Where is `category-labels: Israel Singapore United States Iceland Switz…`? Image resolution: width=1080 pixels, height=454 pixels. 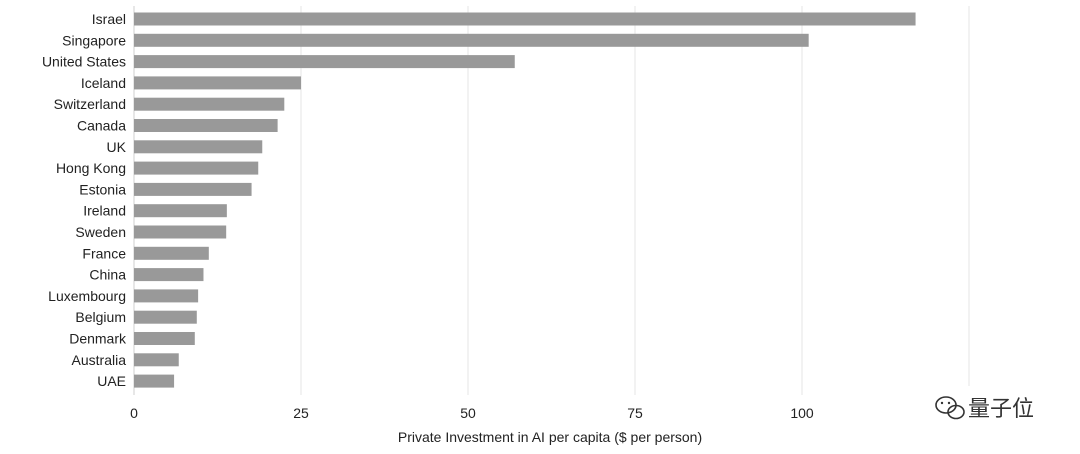
category-labels: Israel Singapore United States Iceland Switz… is located at coordinates (84, 200).